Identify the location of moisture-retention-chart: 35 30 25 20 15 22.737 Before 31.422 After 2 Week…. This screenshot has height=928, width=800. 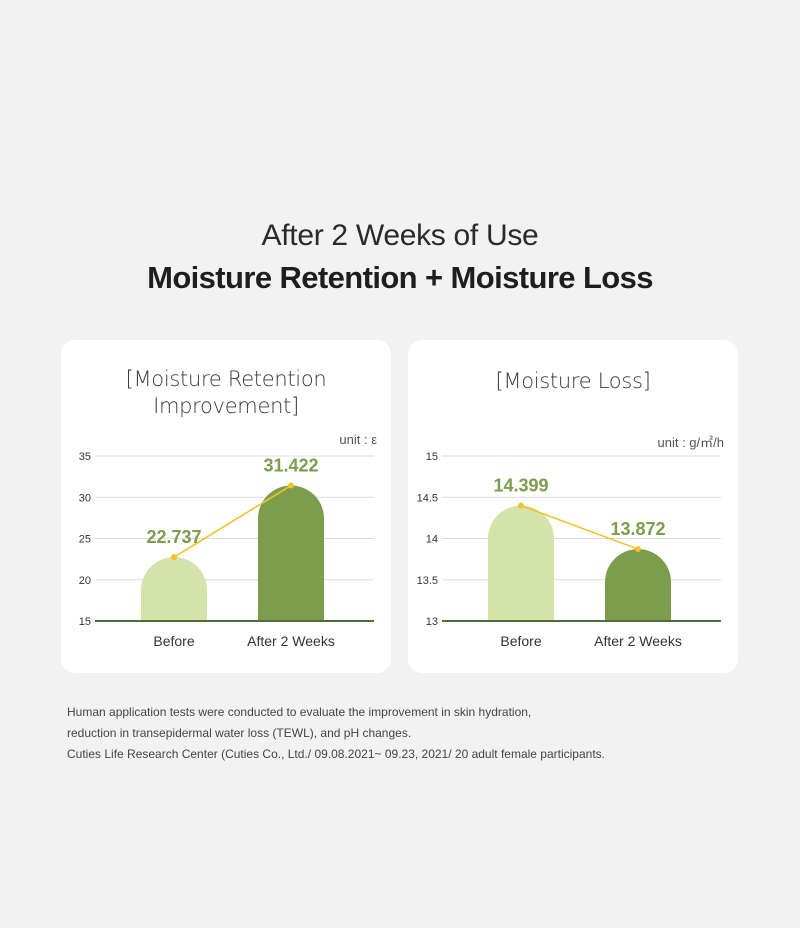
(226, 550).